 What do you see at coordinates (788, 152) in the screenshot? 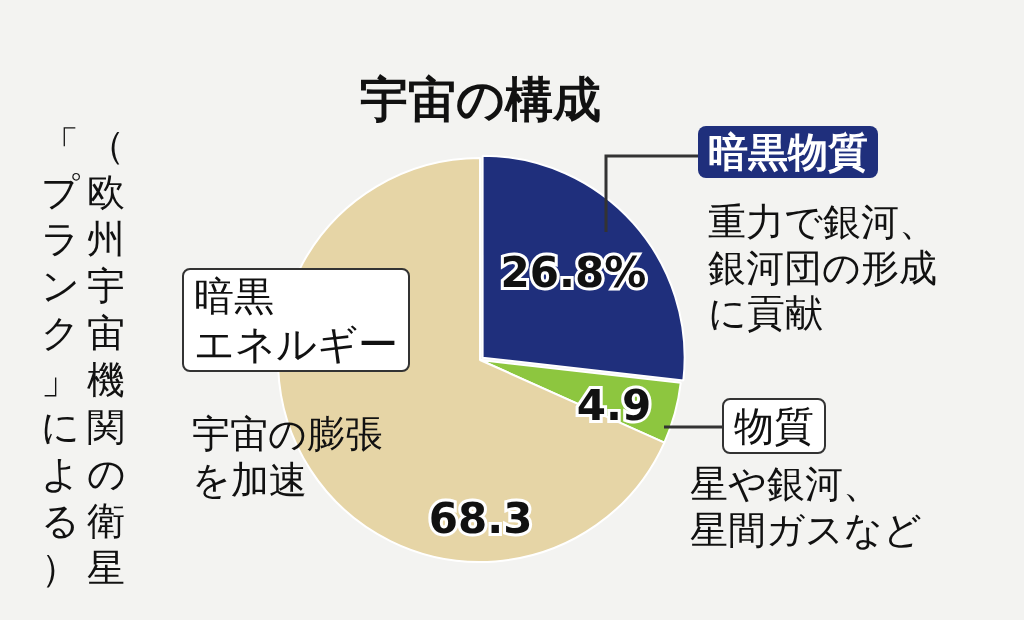
I see `slice-label: 暗黒物質` at bounding box center [788, 152].